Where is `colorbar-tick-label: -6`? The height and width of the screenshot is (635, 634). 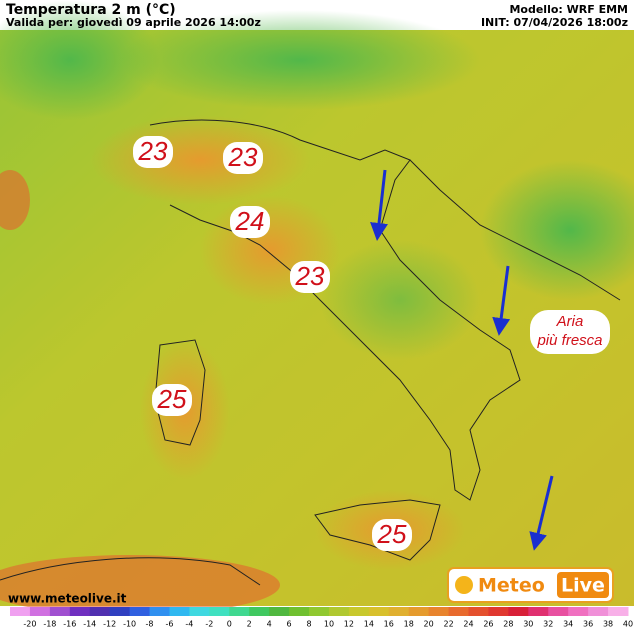
colorbar-tick-label: -6 is located at coordinates (169, 624).